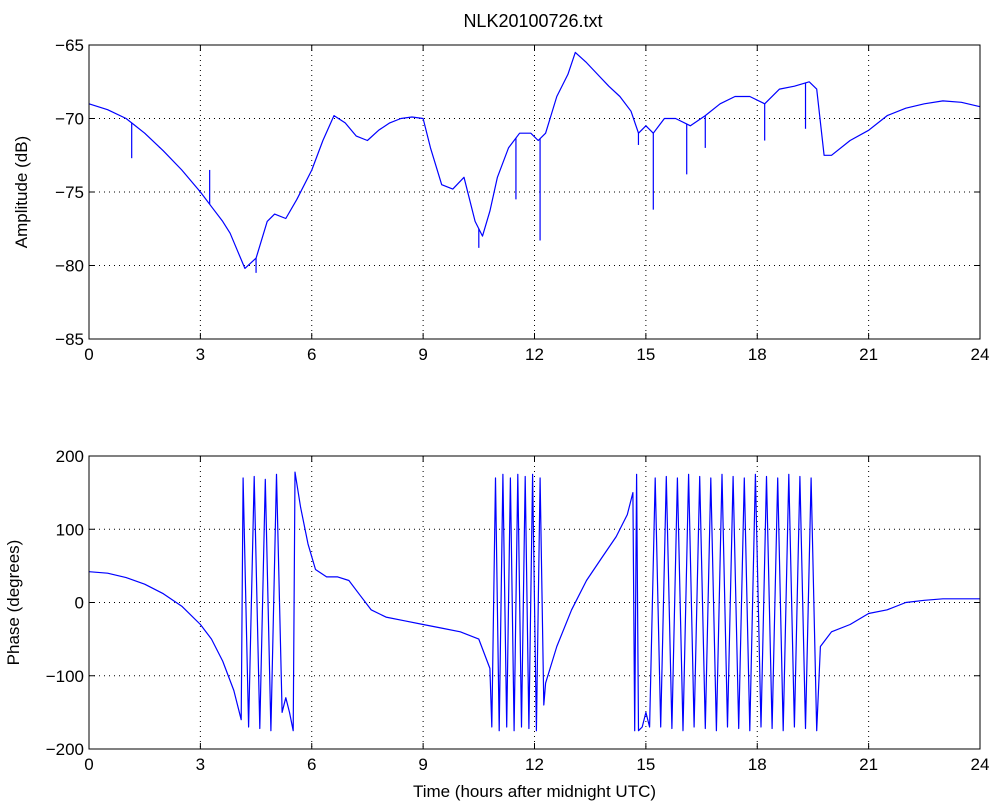  What do you see at coordinates (69, 119) in the screenshot?
I see `y-tick-label: −70` at bounding box center [69, 119].